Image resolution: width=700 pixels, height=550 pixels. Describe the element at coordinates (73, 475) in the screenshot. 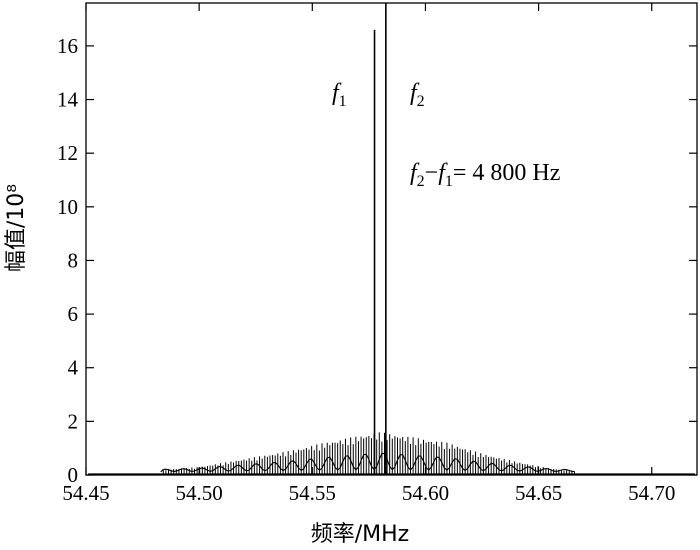

I see `y-tick-label: 0` at that location.